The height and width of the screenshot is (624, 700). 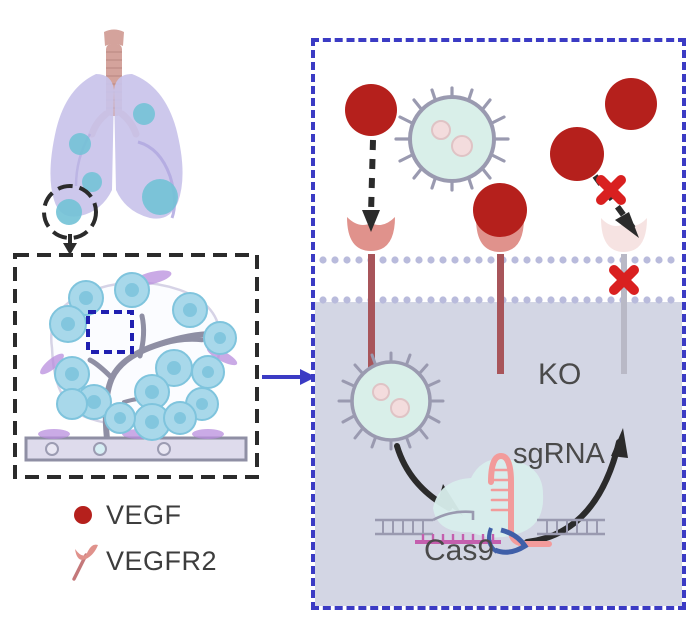 What do you see at coordinates (615, 206) in the screenshot?
I see `binding-arrow-blocked` at bounding box center [615, 206].